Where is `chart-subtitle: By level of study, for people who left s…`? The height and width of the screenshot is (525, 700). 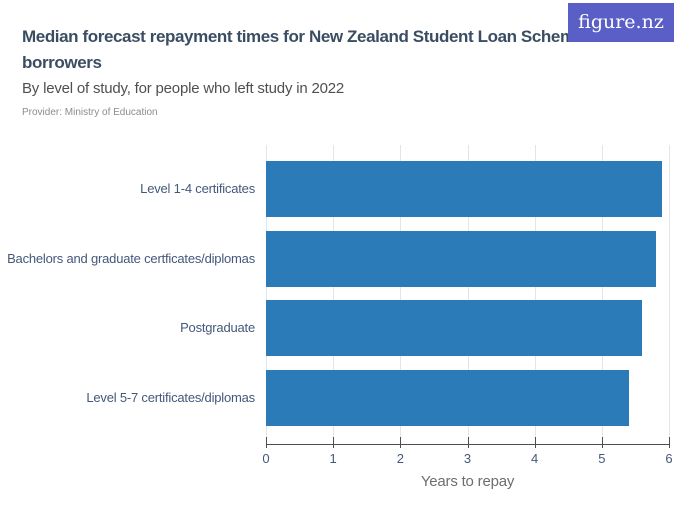 chart-subtitle: By level of study, for people who left s… is located at coordinates (183, 88).